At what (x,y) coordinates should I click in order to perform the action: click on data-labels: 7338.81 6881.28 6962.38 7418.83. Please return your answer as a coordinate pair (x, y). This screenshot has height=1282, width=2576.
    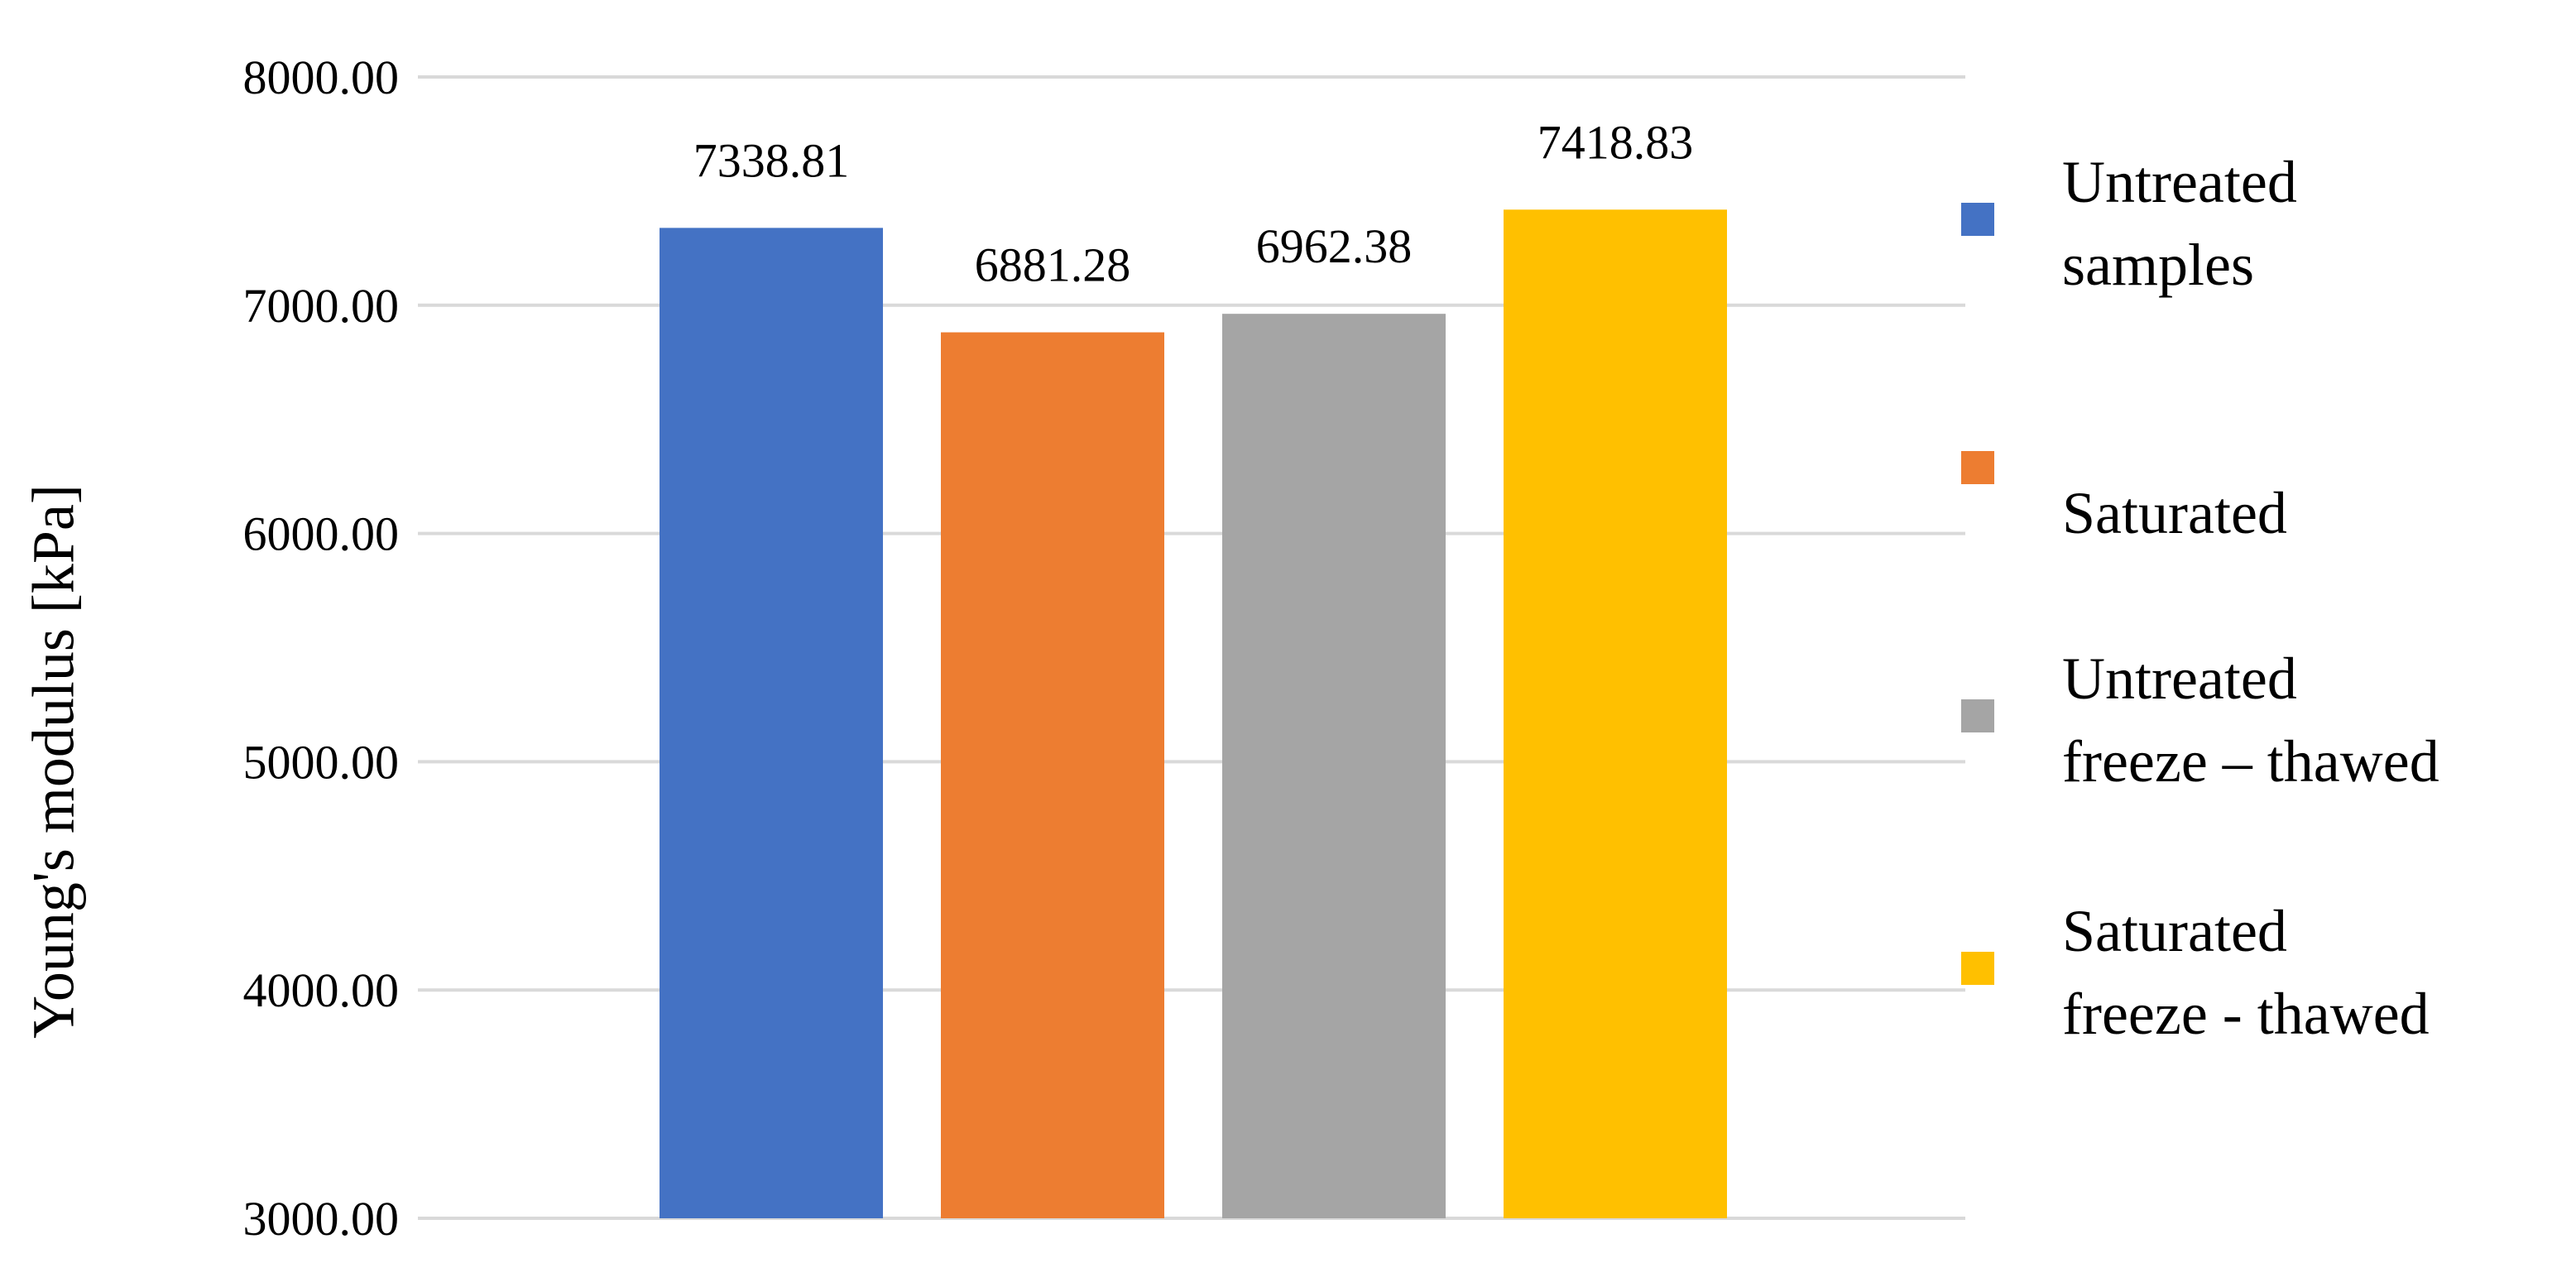
    Looking at the image, I should click on (1193, 203).